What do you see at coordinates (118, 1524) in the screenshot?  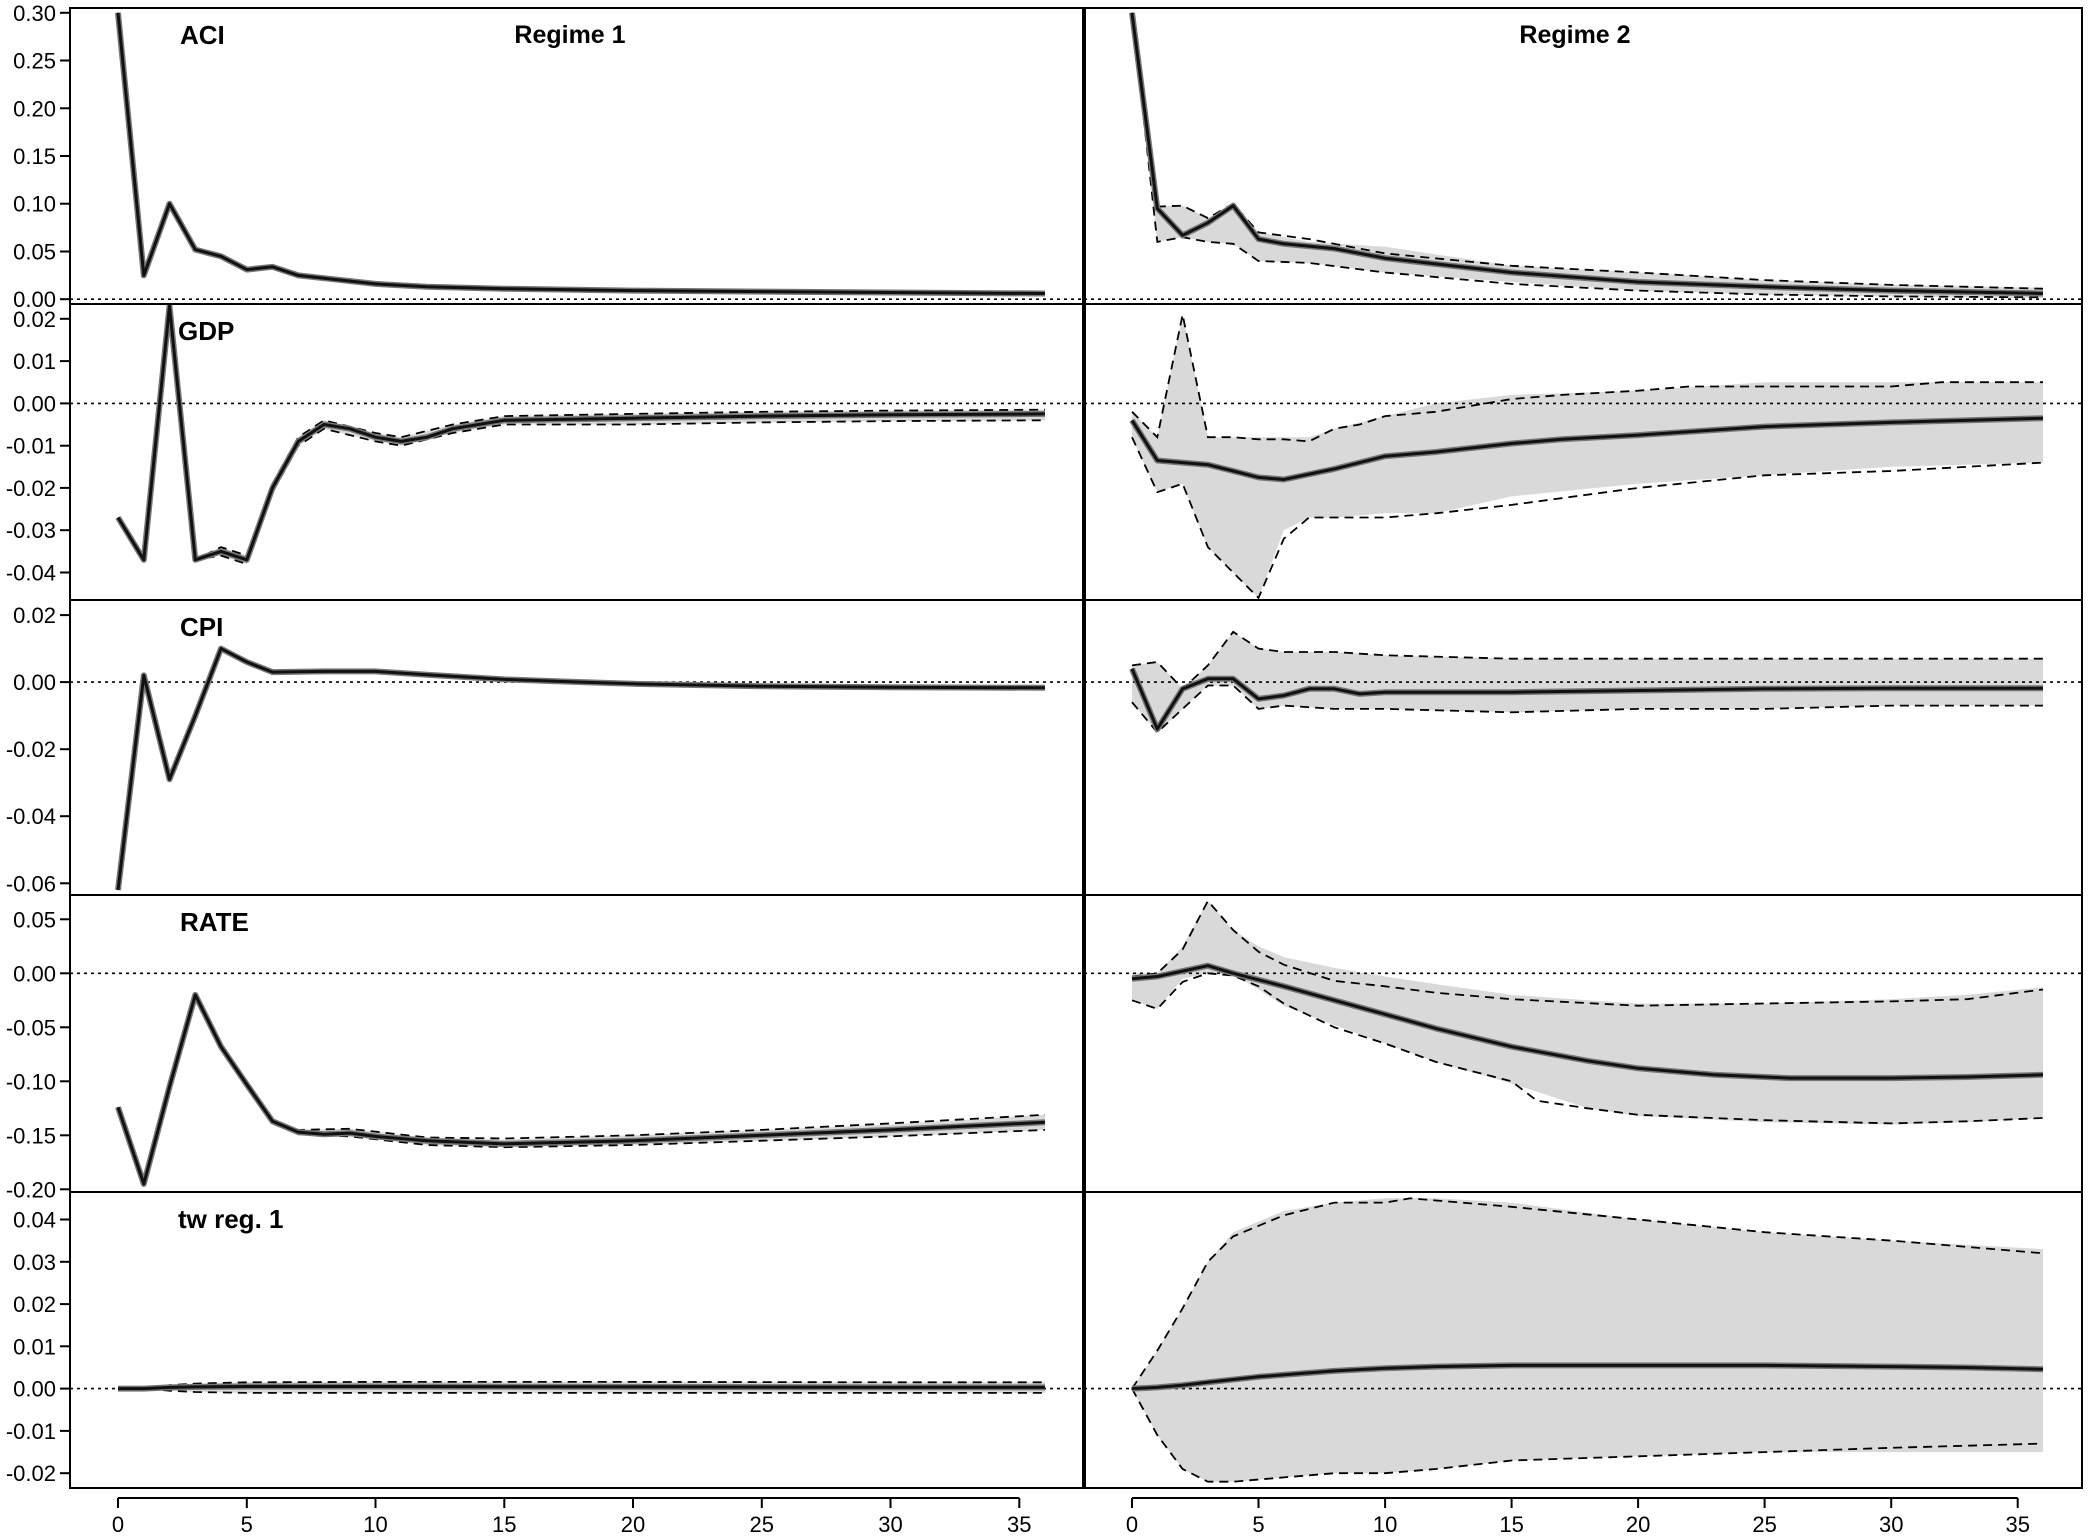 I see `x-tick-label-regime1-0: 0` at bounding box center [118, 1524].